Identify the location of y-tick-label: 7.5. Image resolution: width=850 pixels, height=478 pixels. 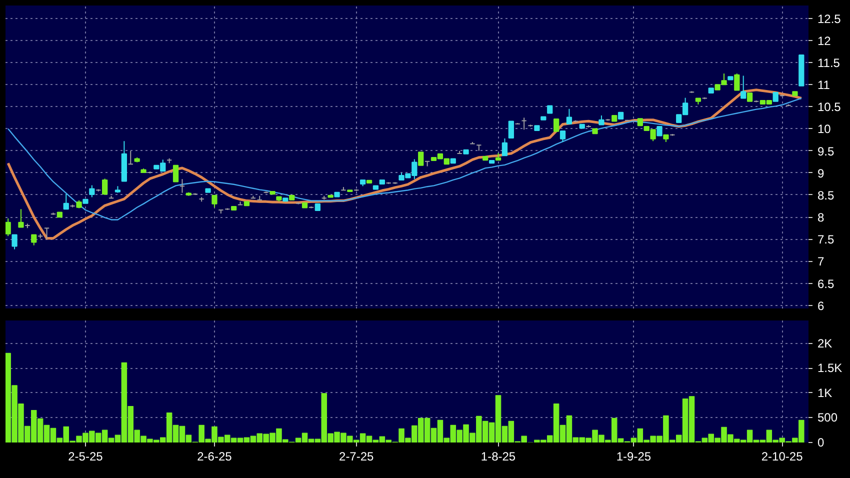
(826, 239).